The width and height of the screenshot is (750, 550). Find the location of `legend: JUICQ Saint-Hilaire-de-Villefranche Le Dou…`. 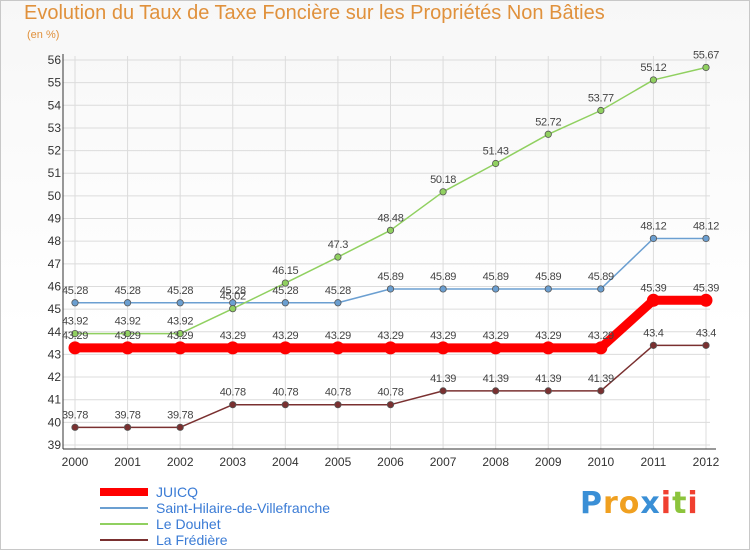

legend: JUICQ Saint-Hilaire-de-Villefranche Le Dou… is located at coordinates (215, 516).